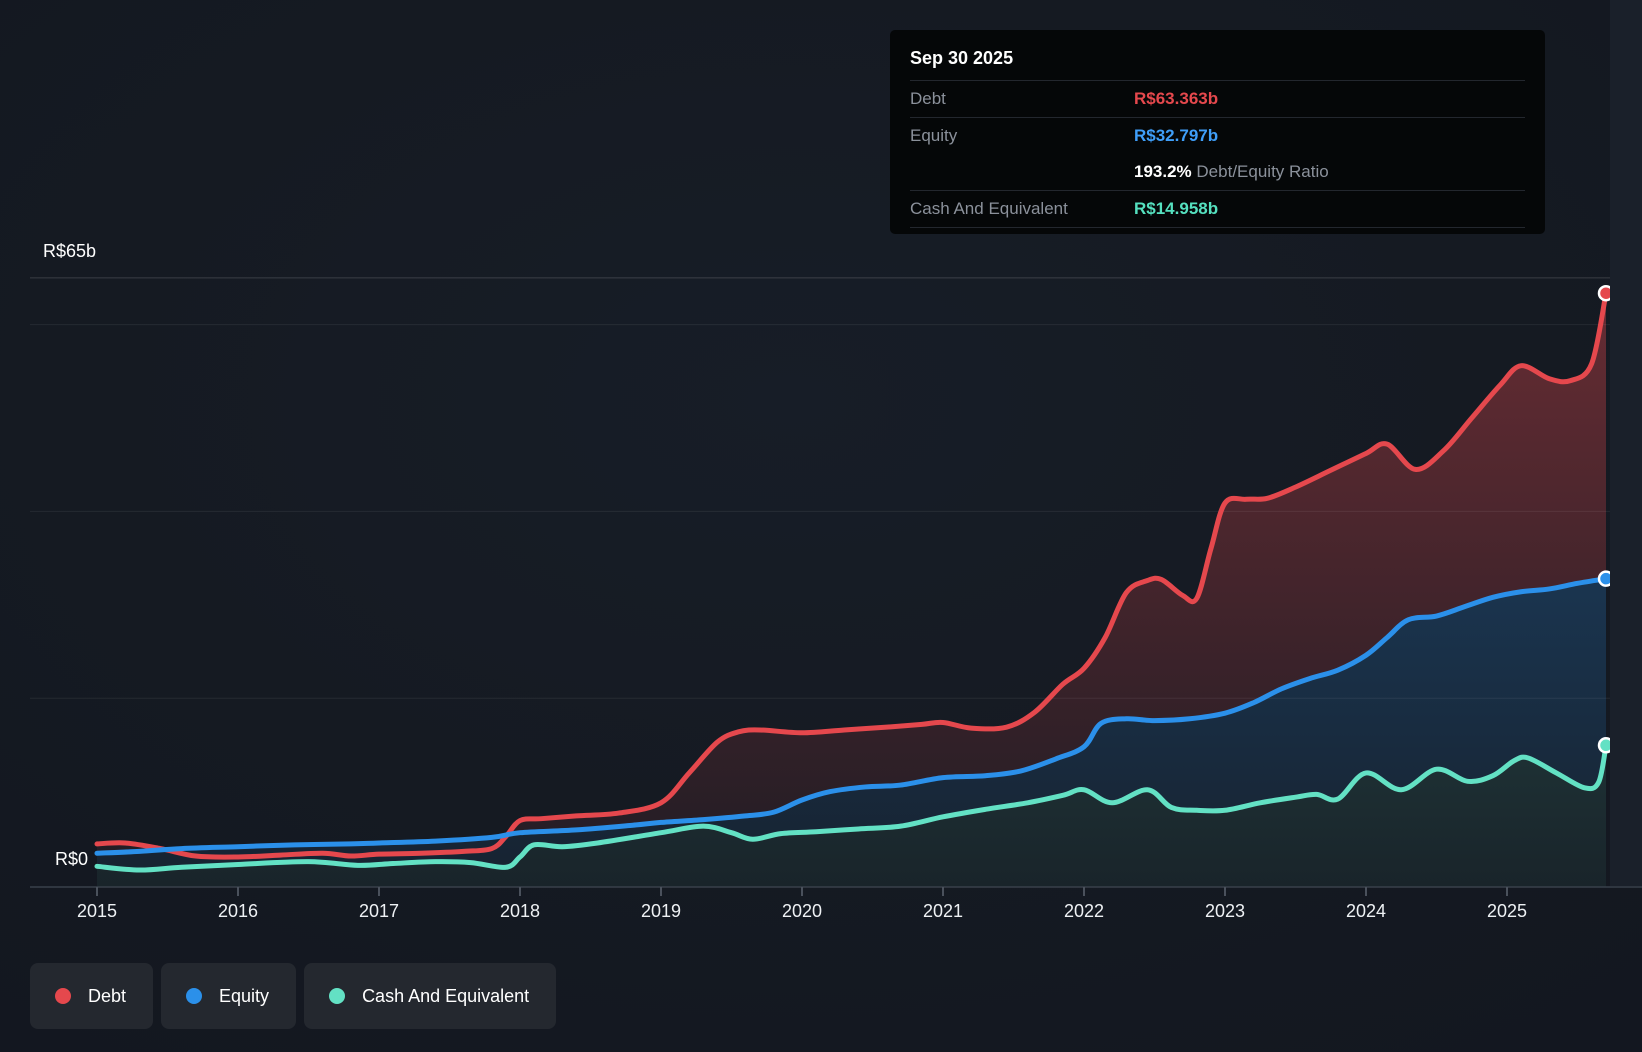 The image size is (1642, 1052). I want to click on x-axis, so click(836, 891).